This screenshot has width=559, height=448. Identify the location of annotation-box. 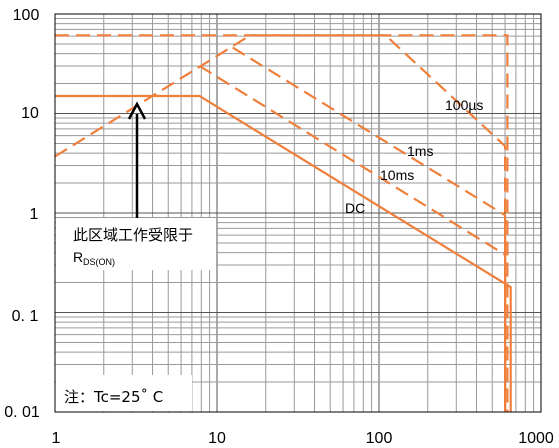
(136, 244).